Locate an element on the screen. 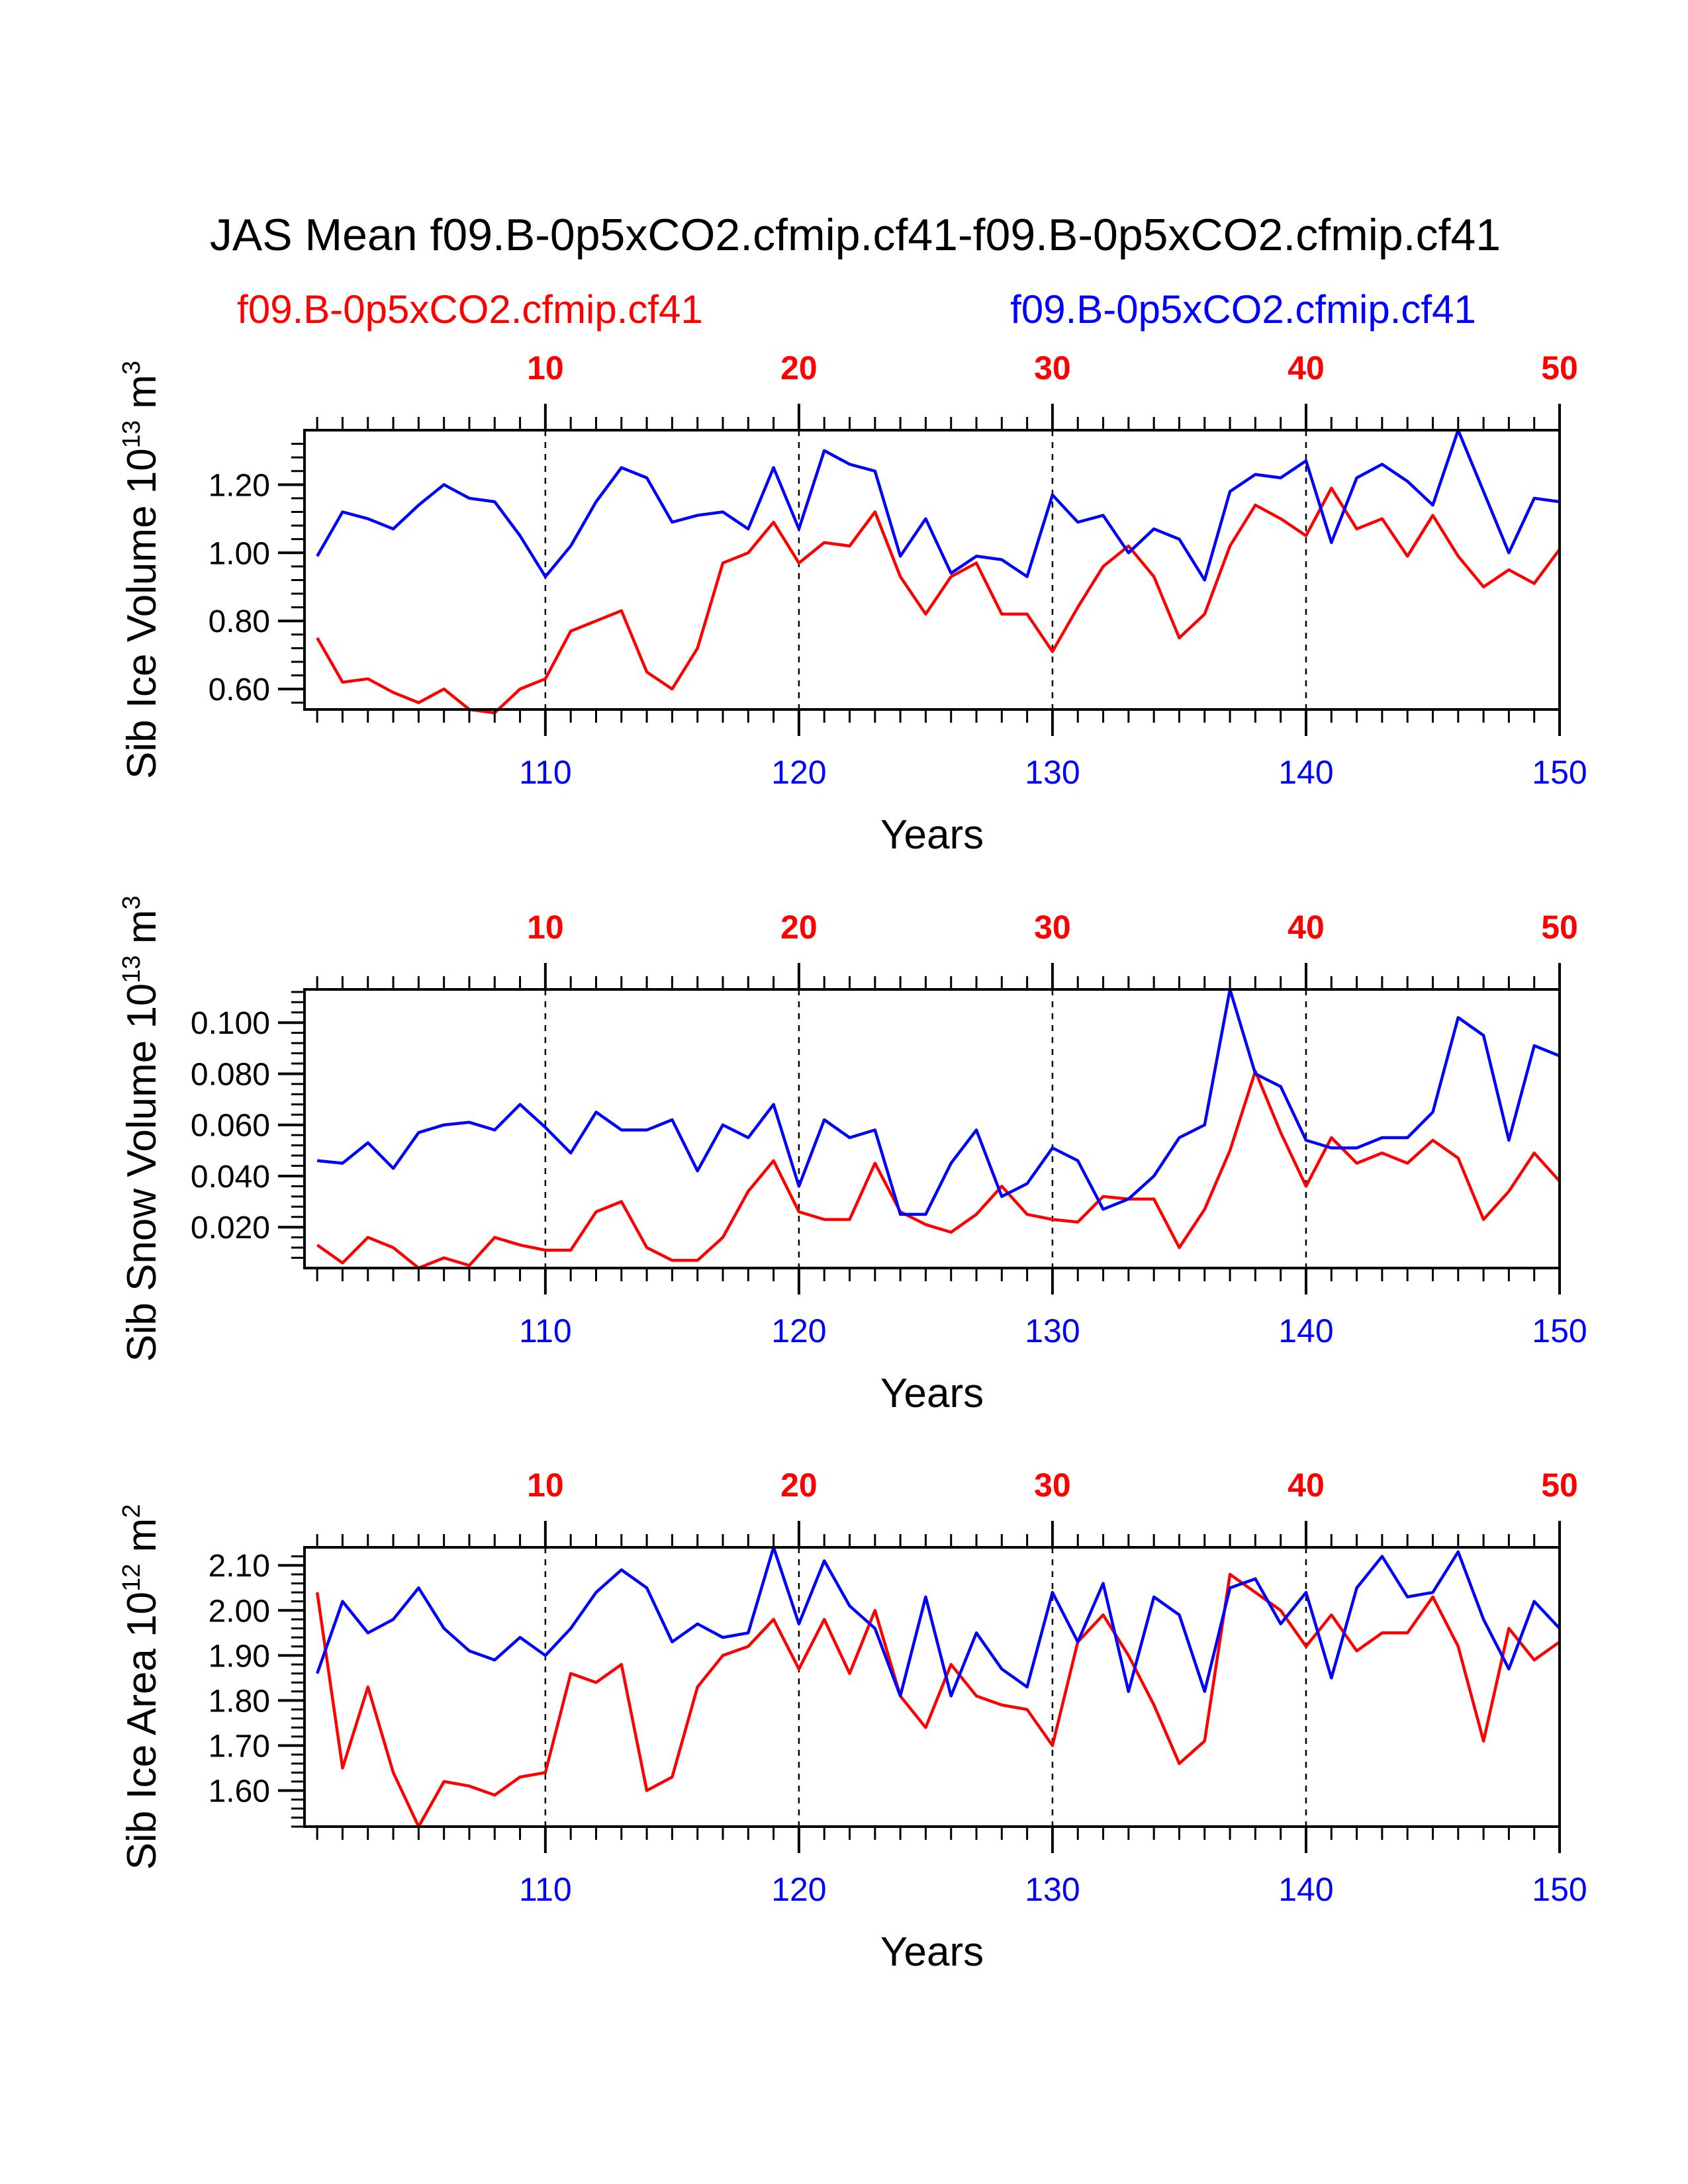  y-axis-title: Sib Snow Volume 1013 m3 is located at coordinates (141, 1128).